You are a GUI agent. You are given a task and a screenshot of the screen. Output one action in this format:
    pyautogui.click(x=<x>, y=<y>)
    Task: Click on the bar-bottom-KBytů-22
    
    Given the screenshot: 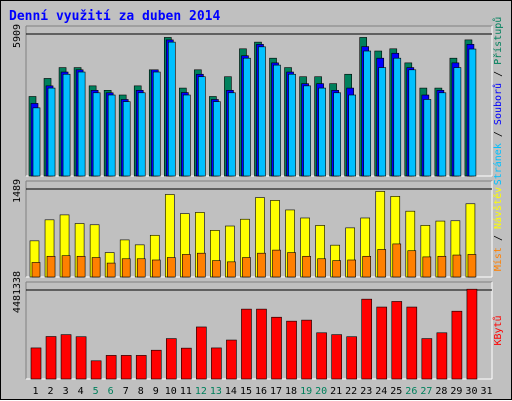 What is the action you would take?
    pyautogui.click(x=351, y=358)
    